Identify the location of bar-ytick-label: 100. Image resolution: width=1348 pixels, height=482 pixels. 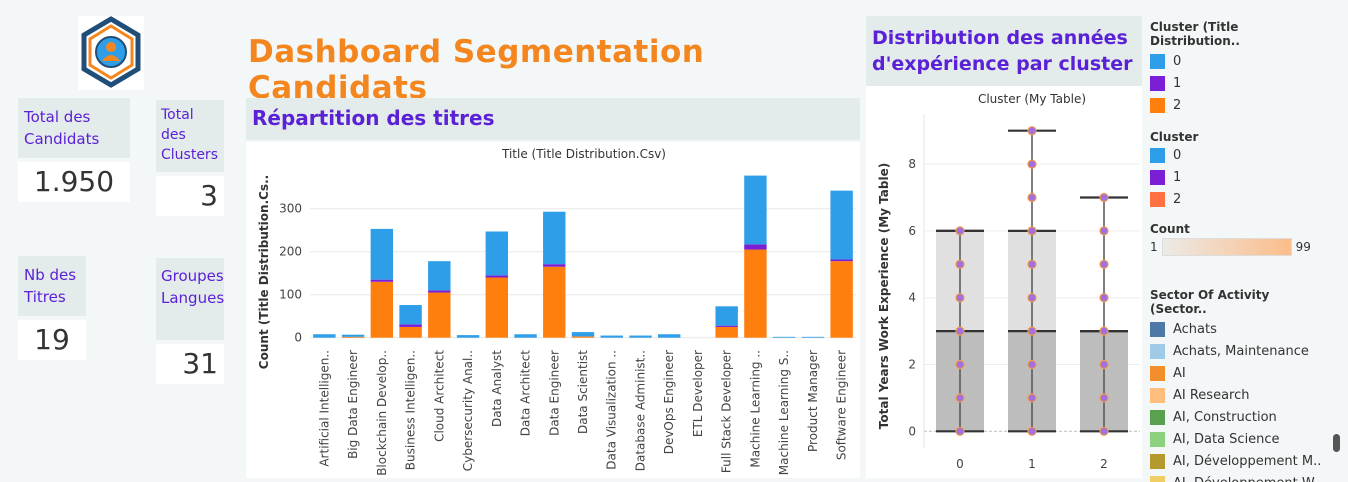
(290, 295).